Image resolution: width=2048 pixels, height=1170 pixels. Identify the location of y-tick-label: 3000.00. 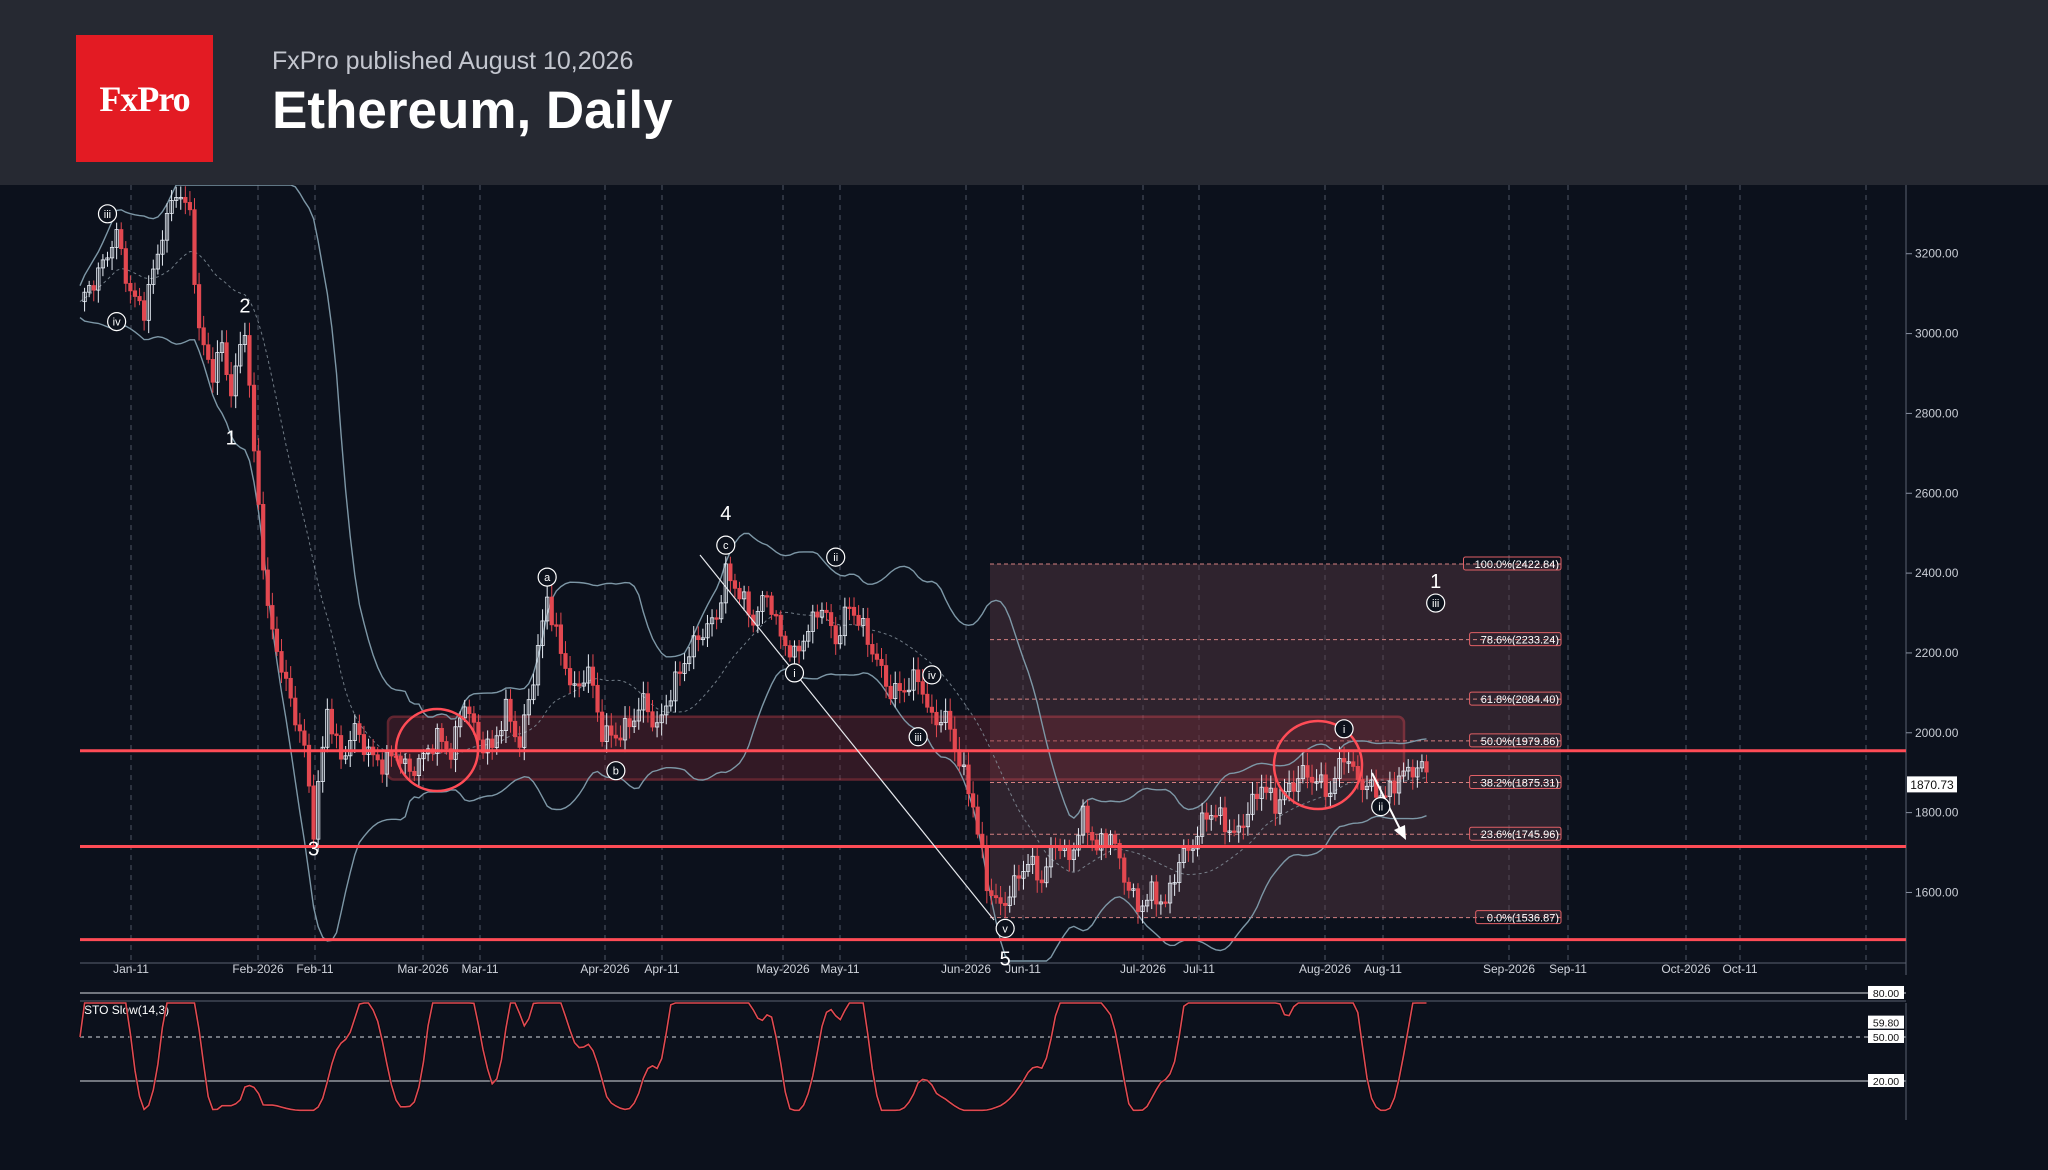
(1937, 334).